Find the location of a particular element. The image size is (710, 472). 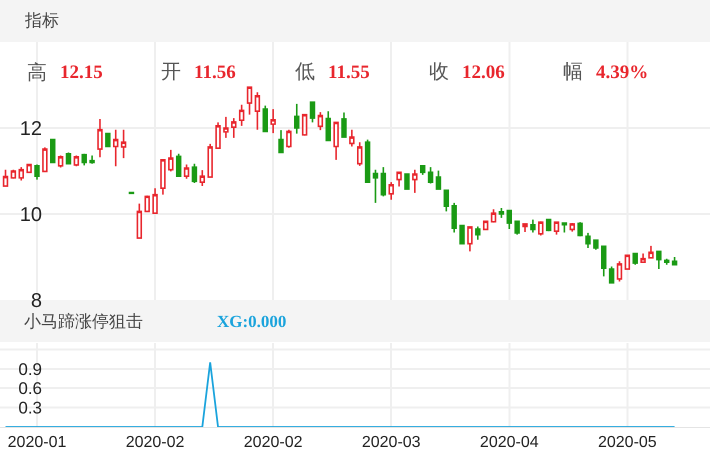

y-tick-label: 10 is located at coordinates (31, 215).